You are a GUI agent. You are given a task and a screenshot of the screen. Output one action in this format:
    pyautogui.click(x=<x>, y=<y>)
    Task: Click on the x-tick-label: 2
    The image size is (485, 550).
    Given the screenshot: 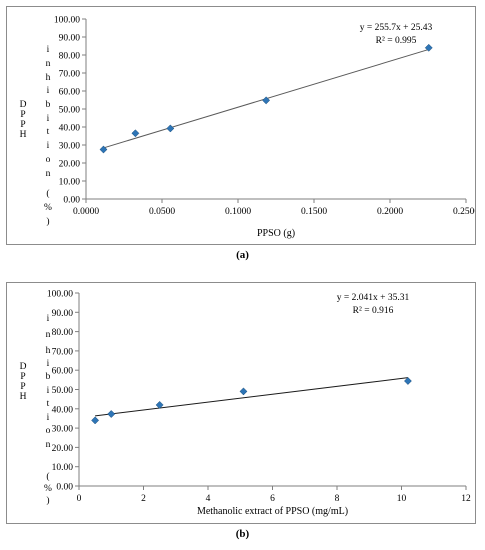 What is the action you would take?
    pyautogui.click(x=143, y=499)
    